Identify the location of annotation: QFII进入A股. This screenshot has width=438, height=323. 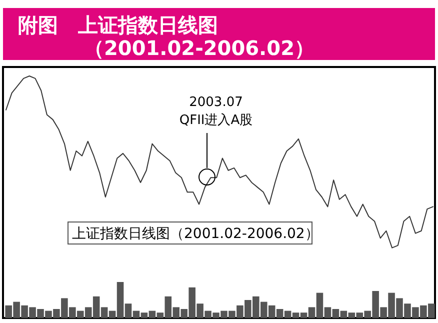
(216, 120).